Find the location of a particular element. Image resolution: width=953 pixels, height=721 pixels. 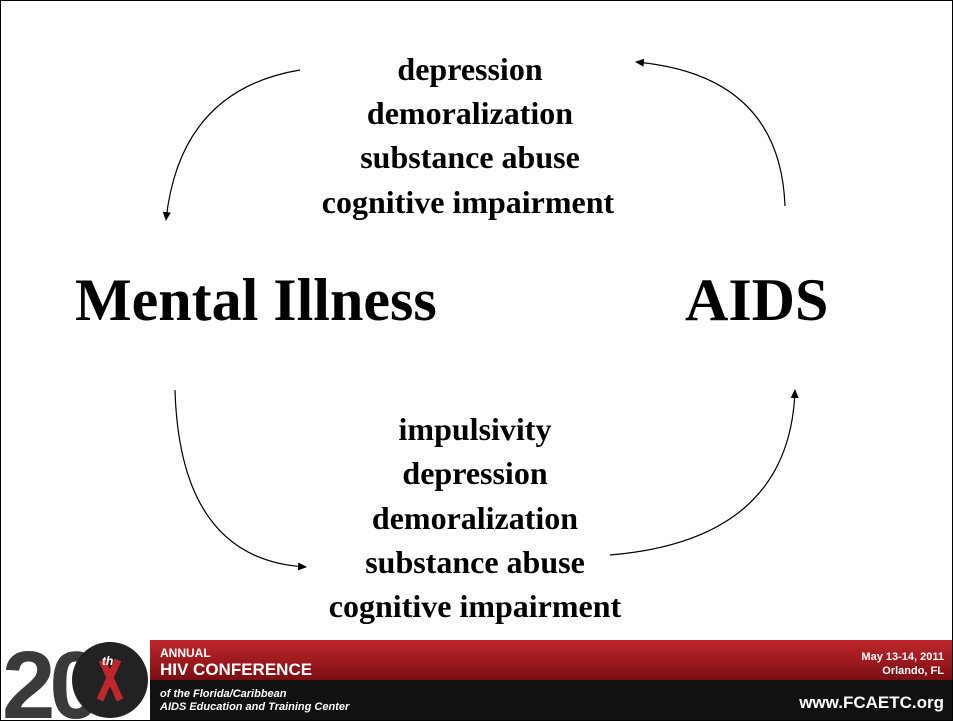

footer-text: of the Florida/Caribbean is located at coordinates (223, 694).